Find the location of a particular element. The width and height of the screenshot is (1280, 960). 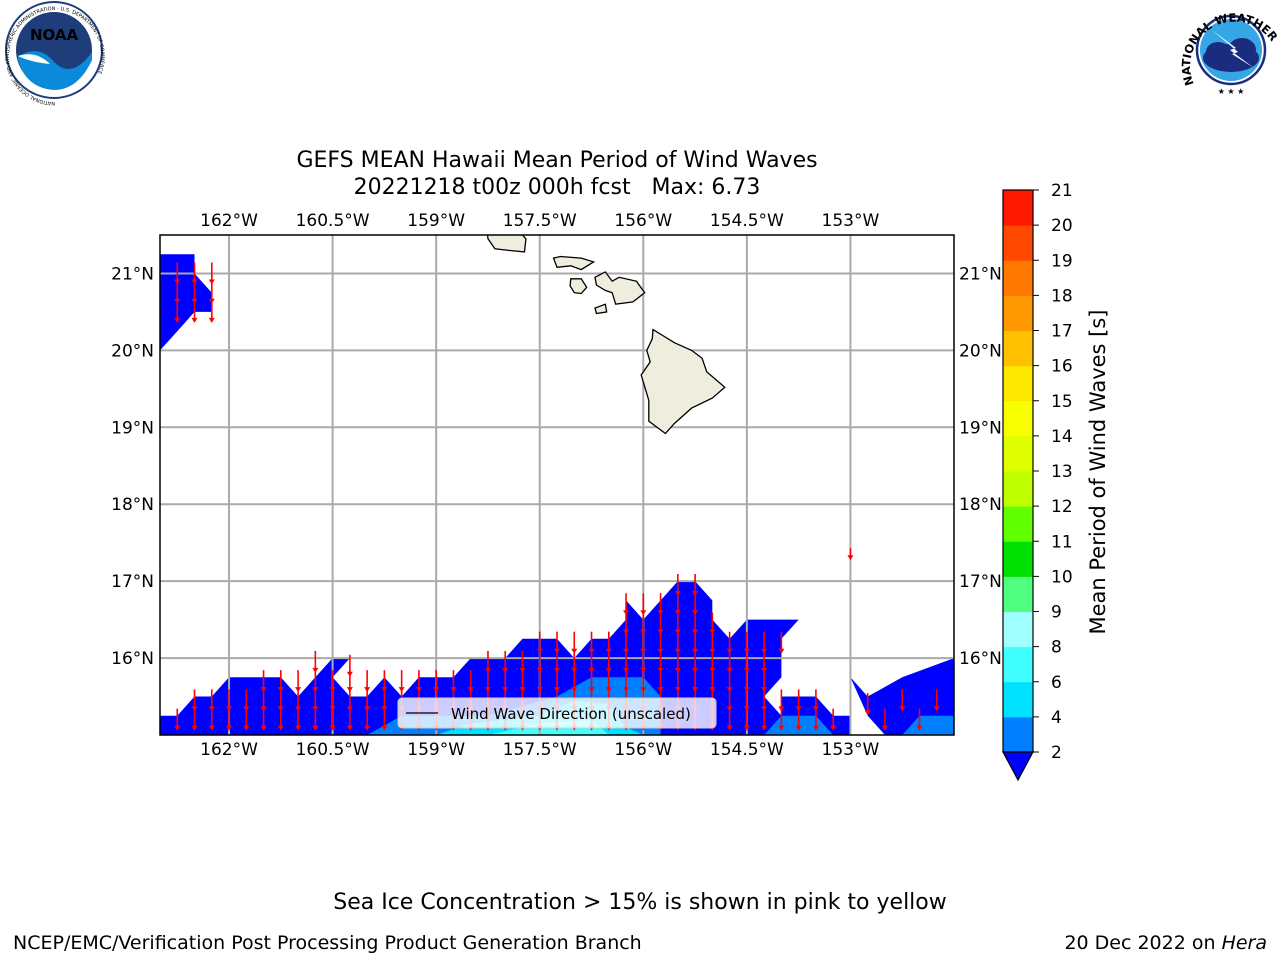

map-legend: Wind Wave Direction (unscaled) is located at coordinates (557, 713).